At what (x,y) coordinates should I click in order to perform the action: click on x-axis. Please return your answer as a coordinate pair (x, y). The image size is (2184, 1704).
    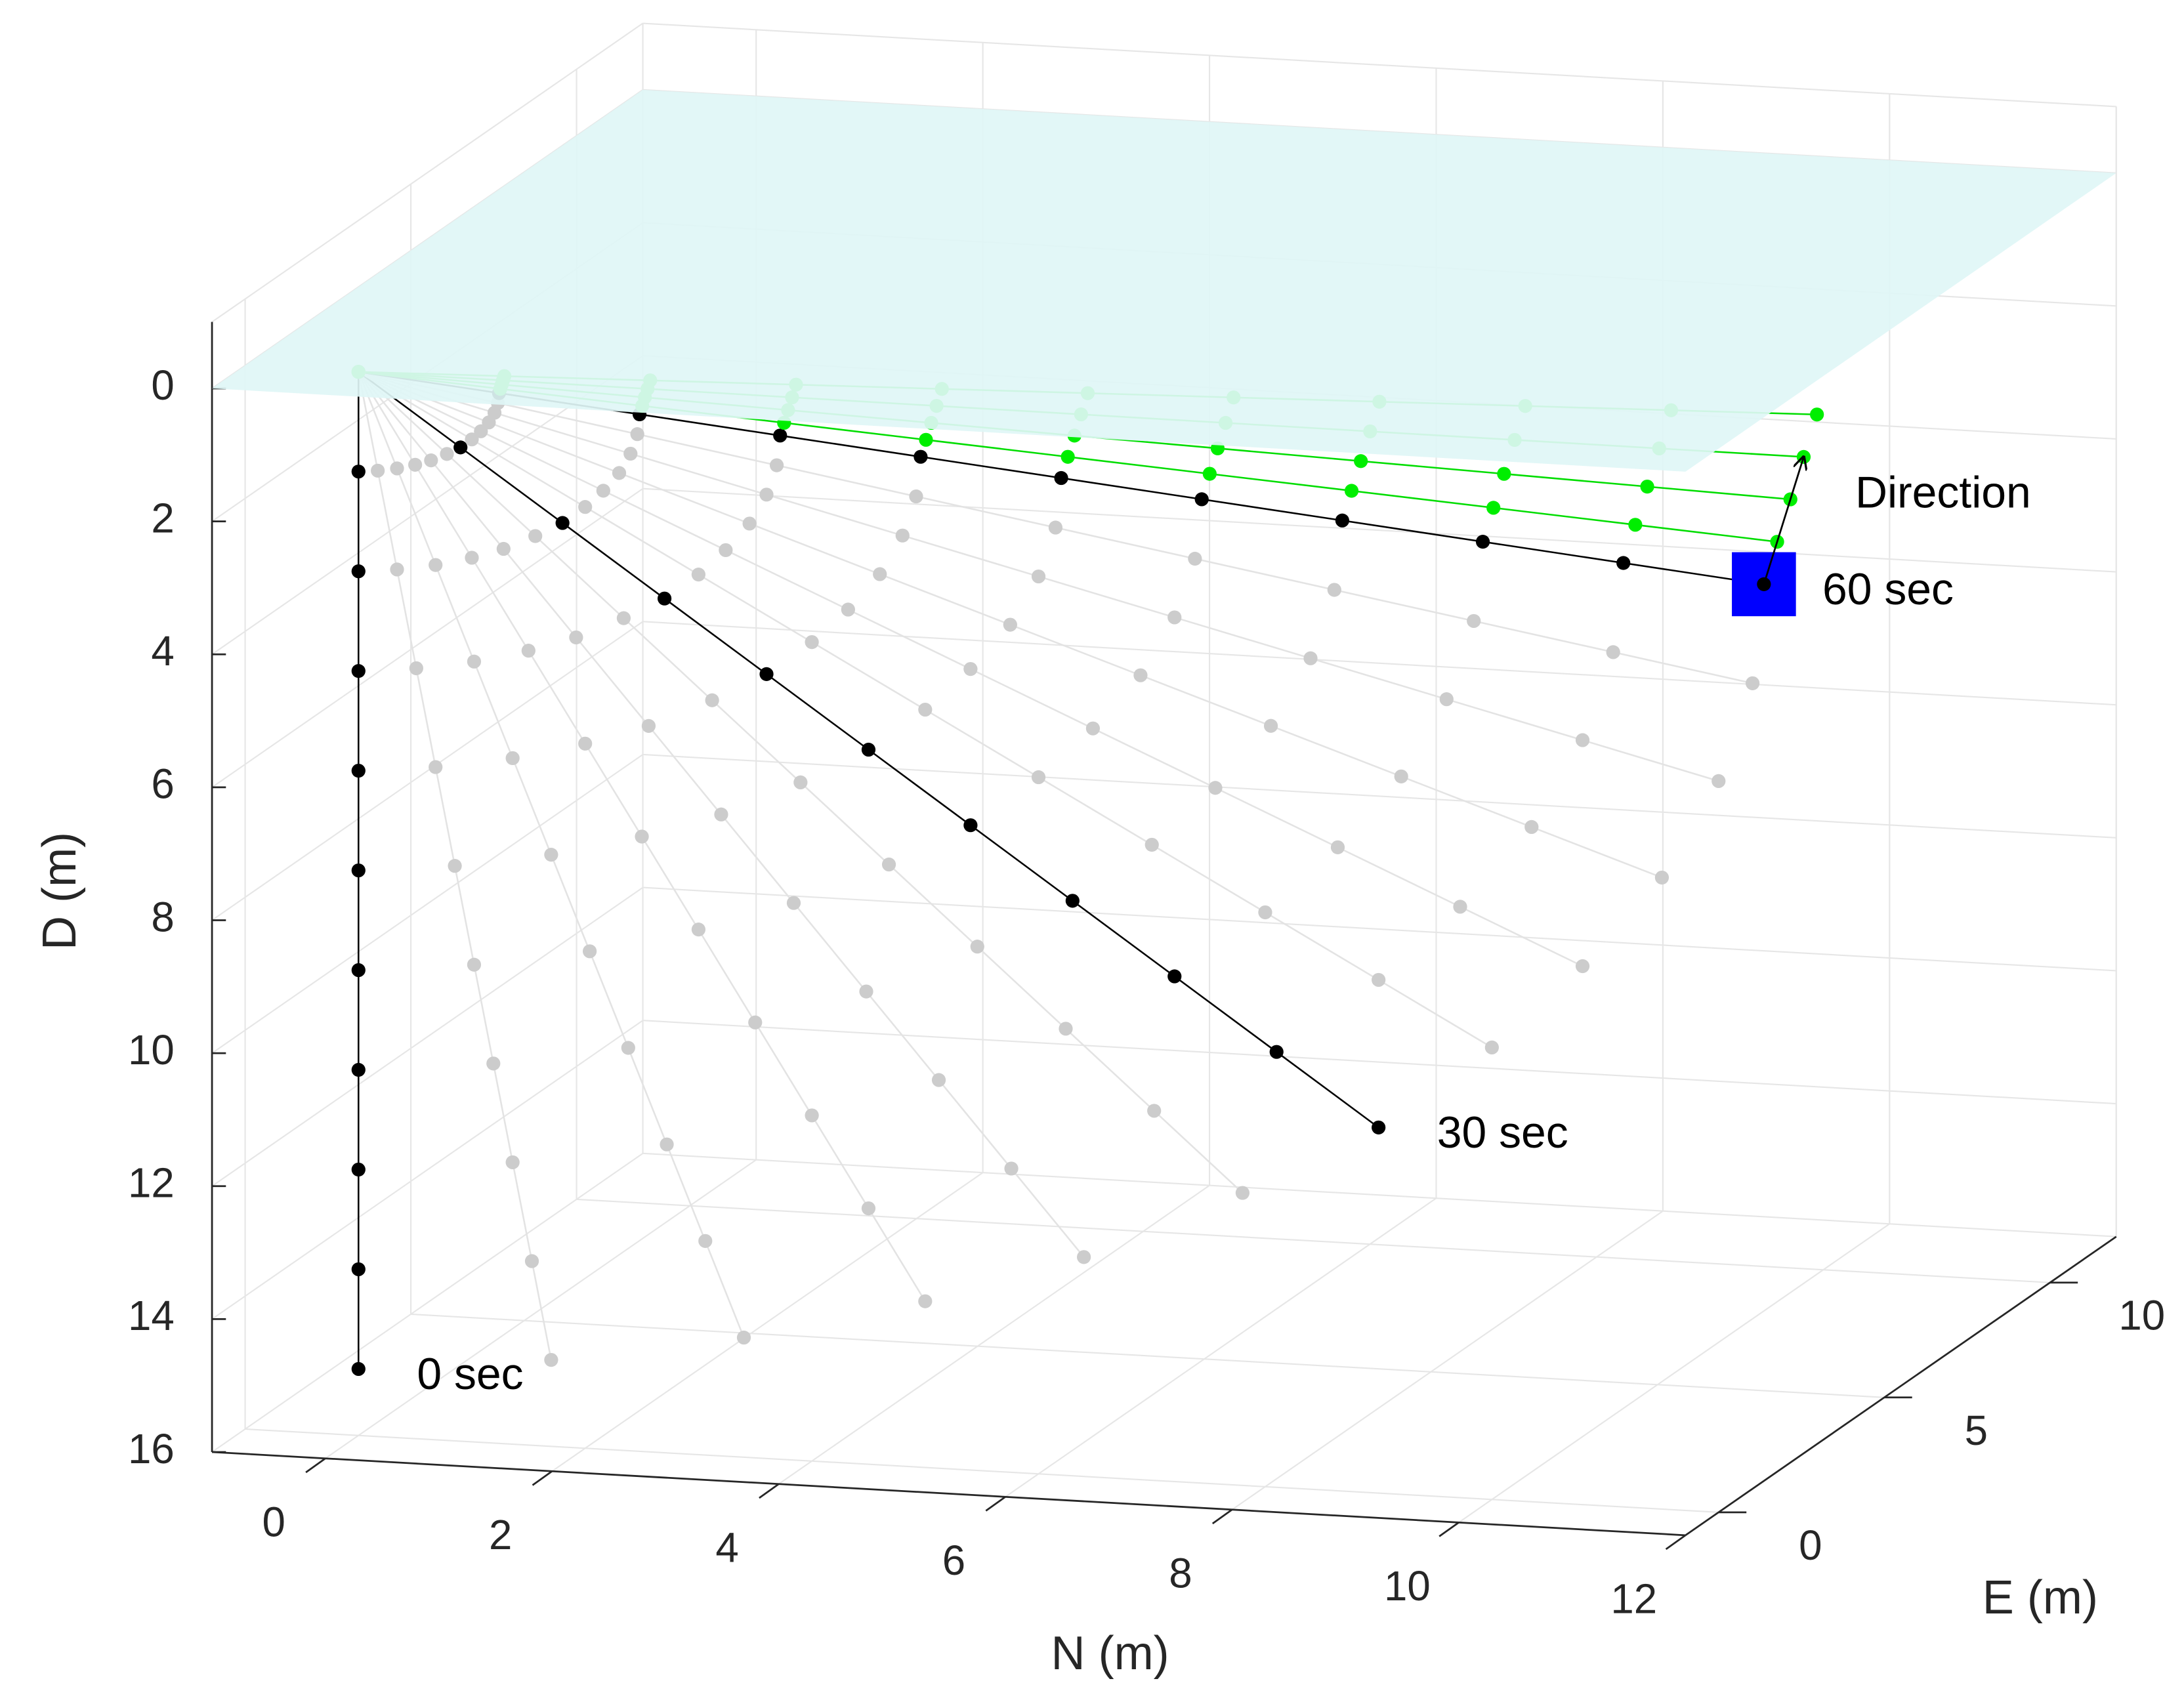
    Looking at the image, I should click on (948, 1494).